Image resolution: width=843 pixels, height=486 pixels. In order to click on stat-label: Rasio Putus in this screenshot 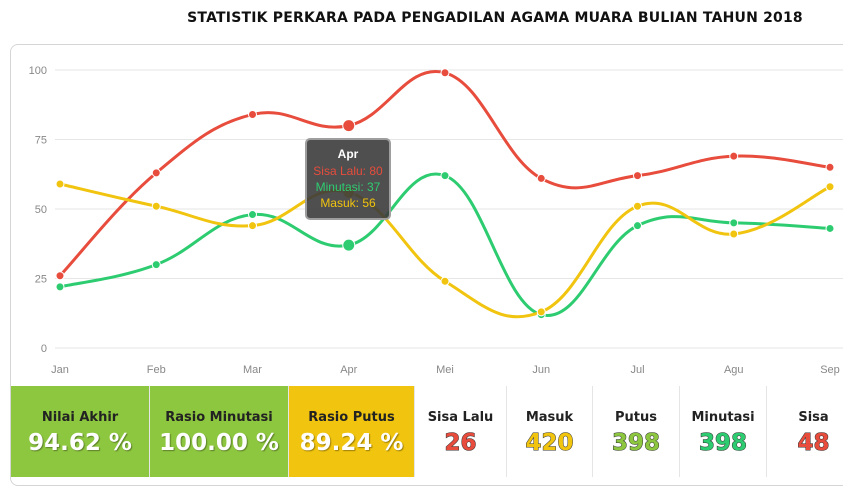, I will do `click(351, 417)`.